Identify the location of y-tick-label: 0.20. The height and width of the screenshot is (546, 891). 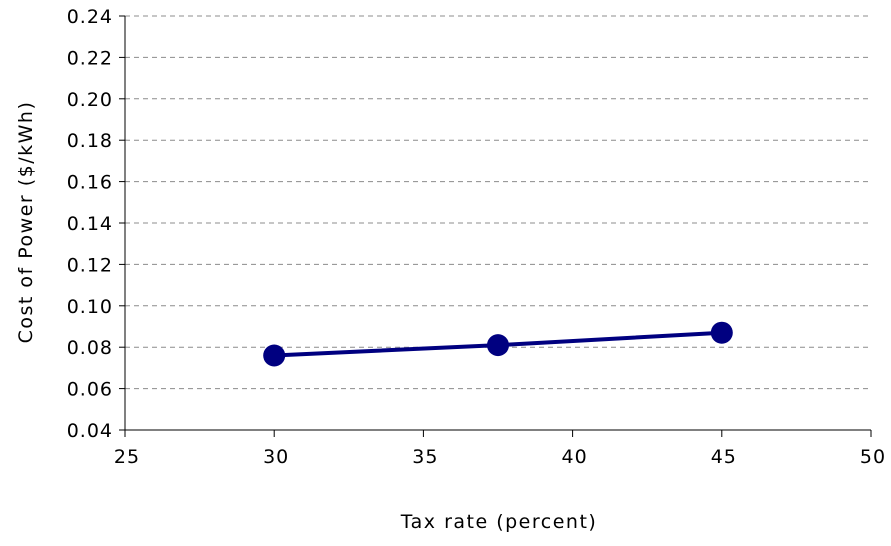
(90, 100).